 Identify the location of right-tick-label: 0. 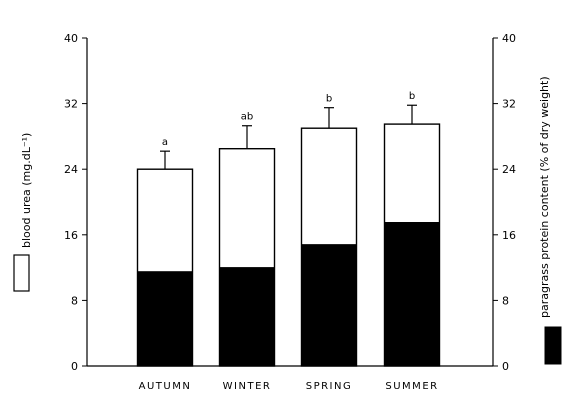
(505, 366).